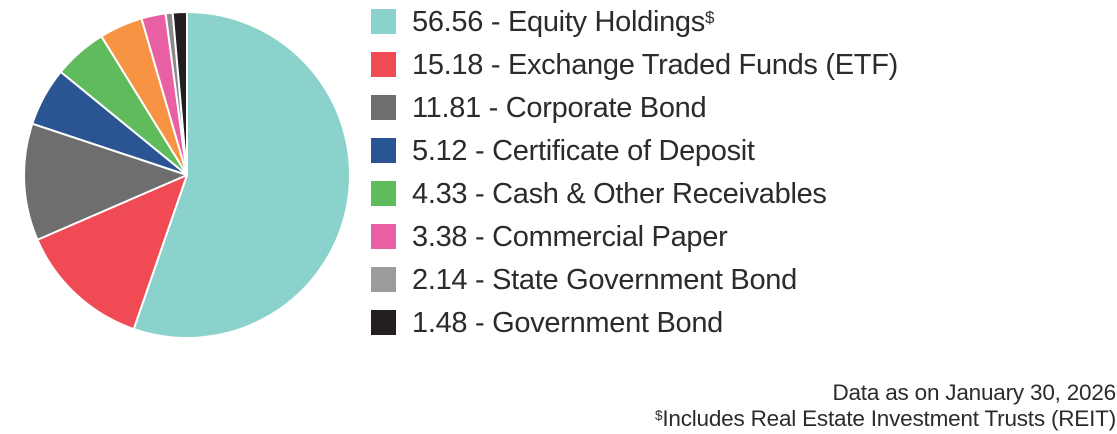 This screenshot has width=1117, height=434. I want to click on legend-item: 15.18 - Exchange Traded Funds (ETF), so click(634, 65).